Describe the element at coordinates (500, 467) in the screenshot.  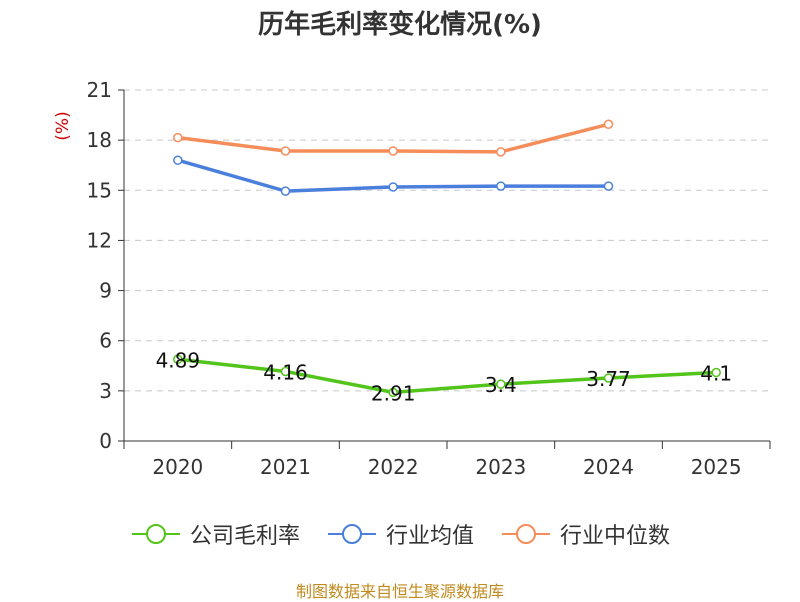
I see `x-tick-label: 2023` at that location.